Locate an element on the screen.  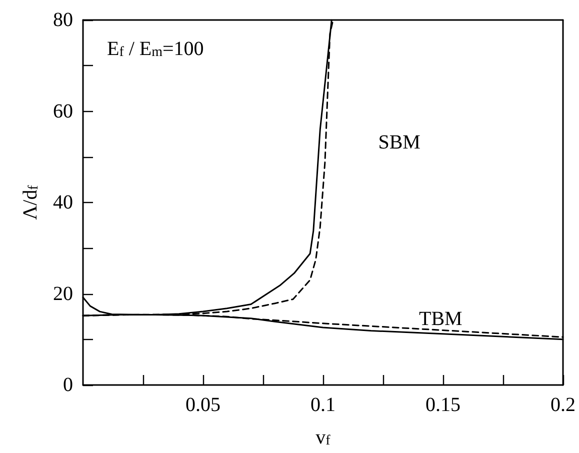
y-tick-label: 0 is located at coordinates (68, 385).